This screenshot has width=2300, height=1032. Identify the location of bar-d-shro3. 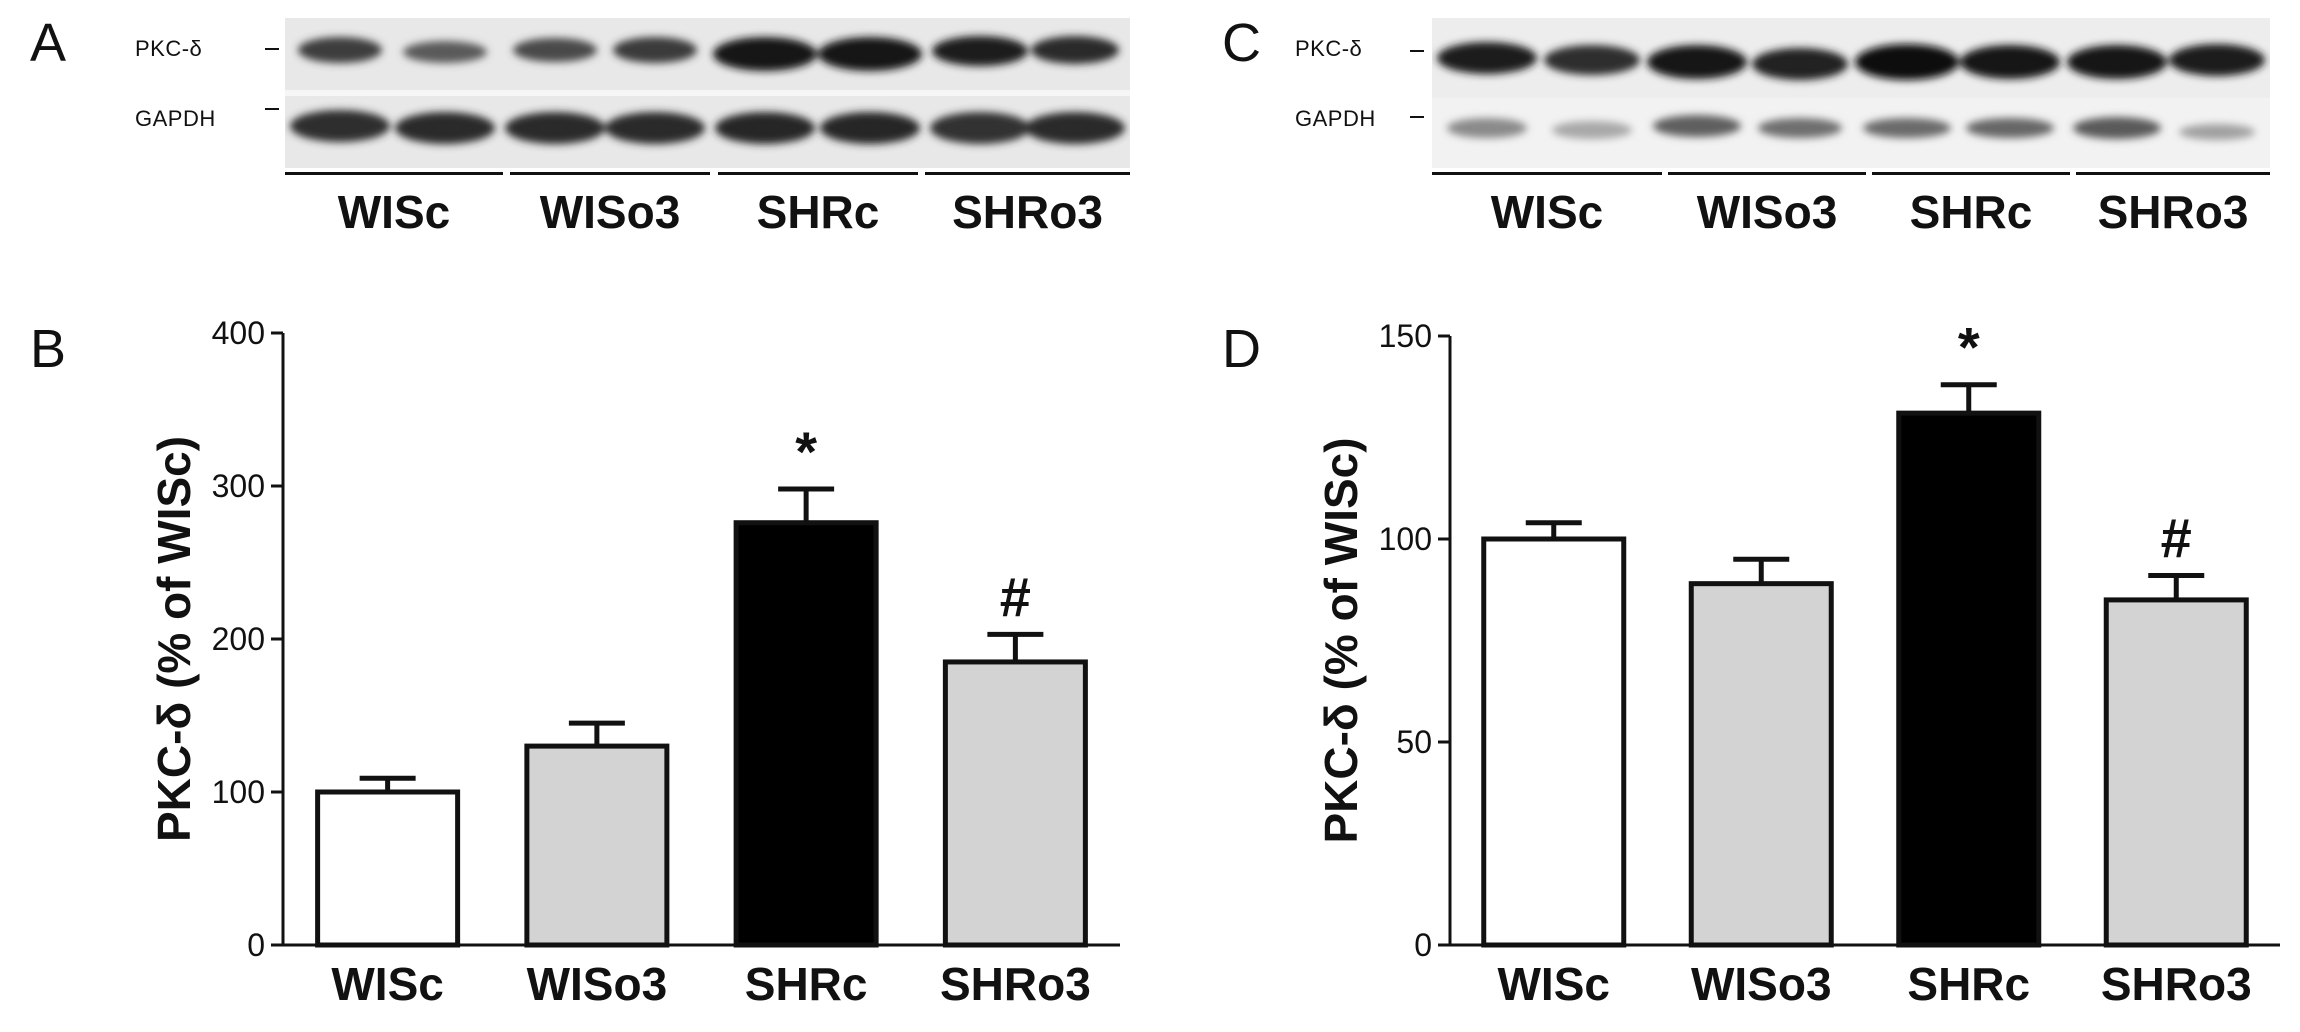
(2176, 772).